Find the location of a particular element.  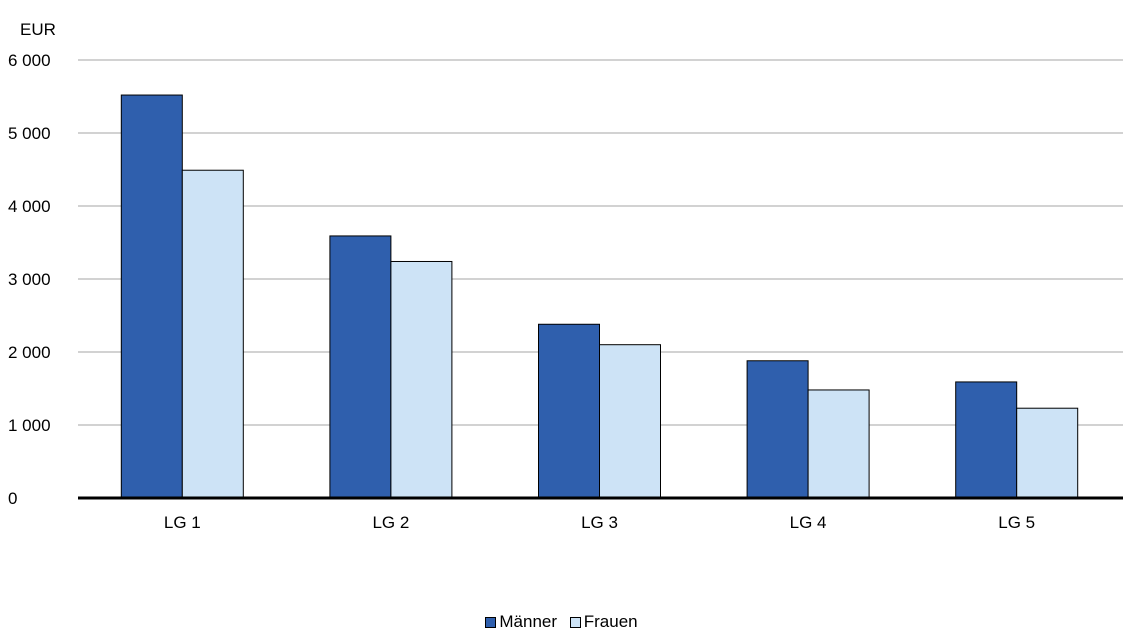

legend-swatch-frauen is located at coordinates (575, 622).